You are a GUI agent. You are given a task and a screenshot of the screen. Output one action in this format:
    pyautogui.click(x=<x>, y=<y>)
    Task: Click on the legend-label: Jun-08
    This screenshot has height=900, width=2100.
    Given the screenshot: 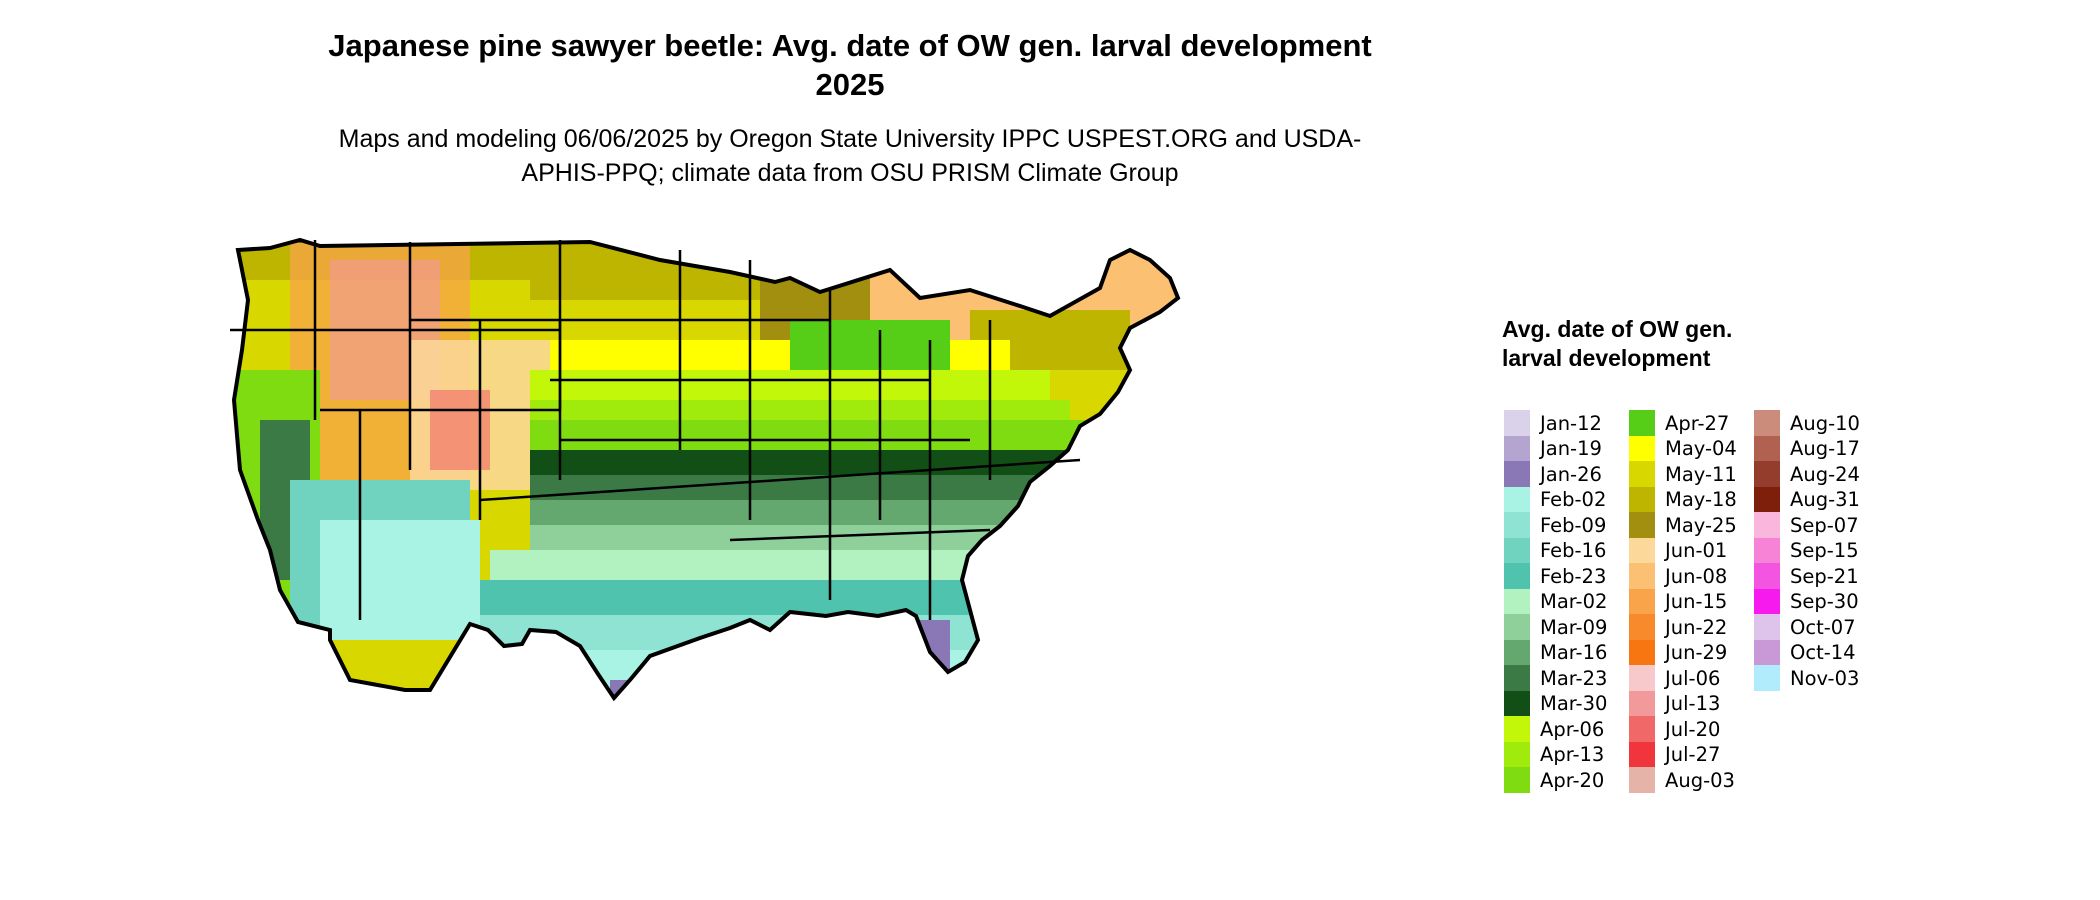 What is the action you would take?
    pyautogui.click(x=1696, y=576)
    